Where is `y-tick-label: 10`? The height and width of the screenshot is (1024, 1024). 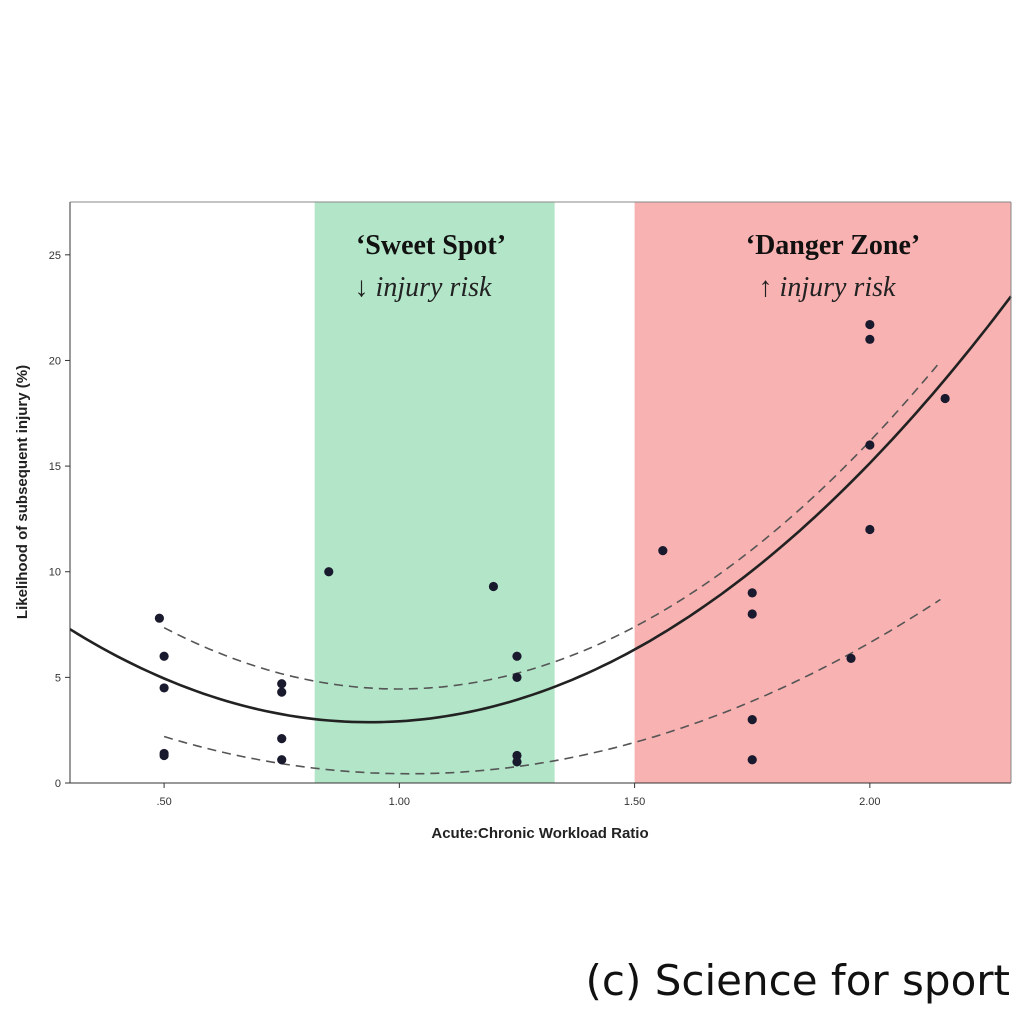
y-tick-label: 10 is located at coordinates (55, 573).